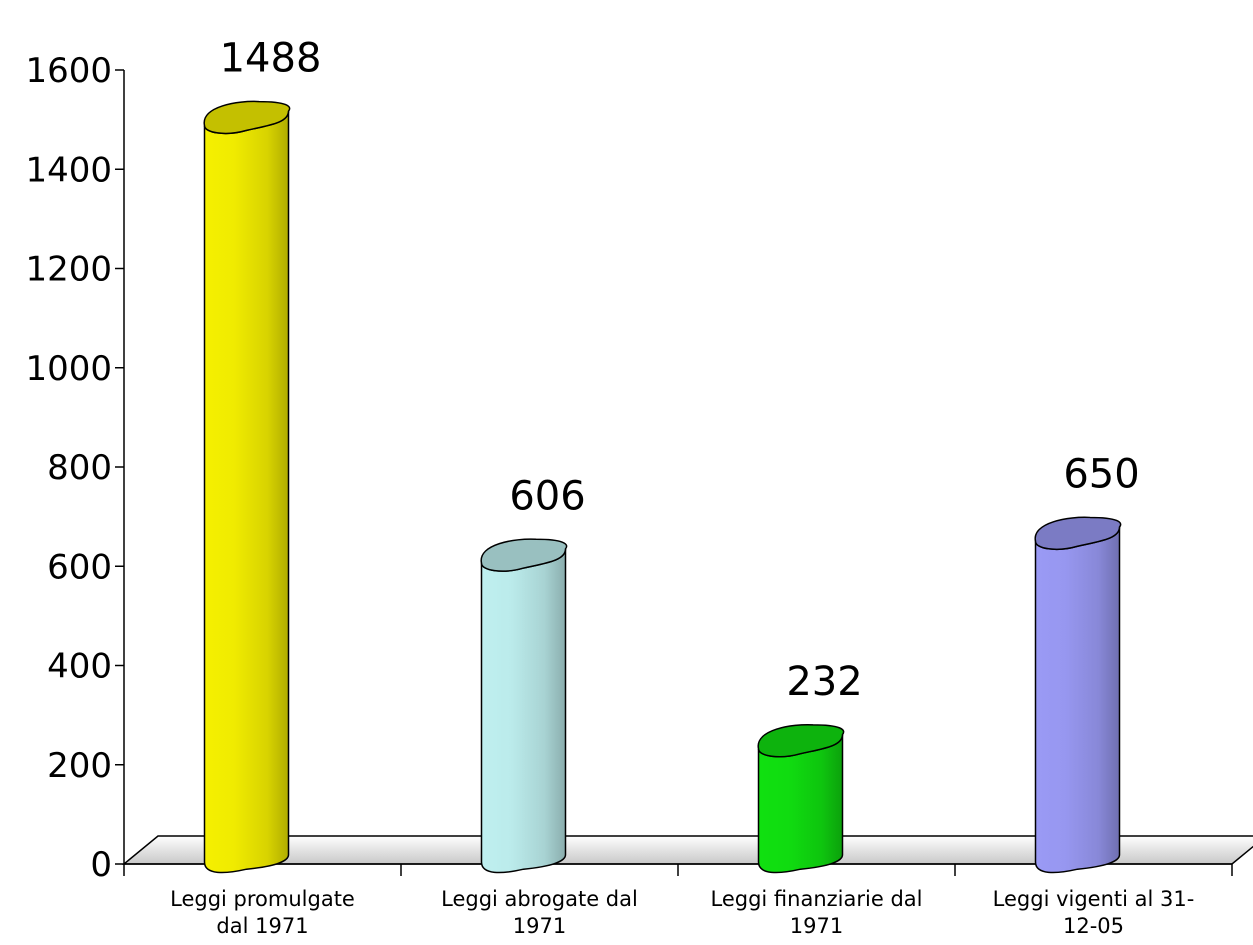 The height and width of the screenshot is (945, 1253). What do you see at coordinates (79, 667) in the screenshot?
I see `y-tick-label: 400` at bounding box center [79, 667].